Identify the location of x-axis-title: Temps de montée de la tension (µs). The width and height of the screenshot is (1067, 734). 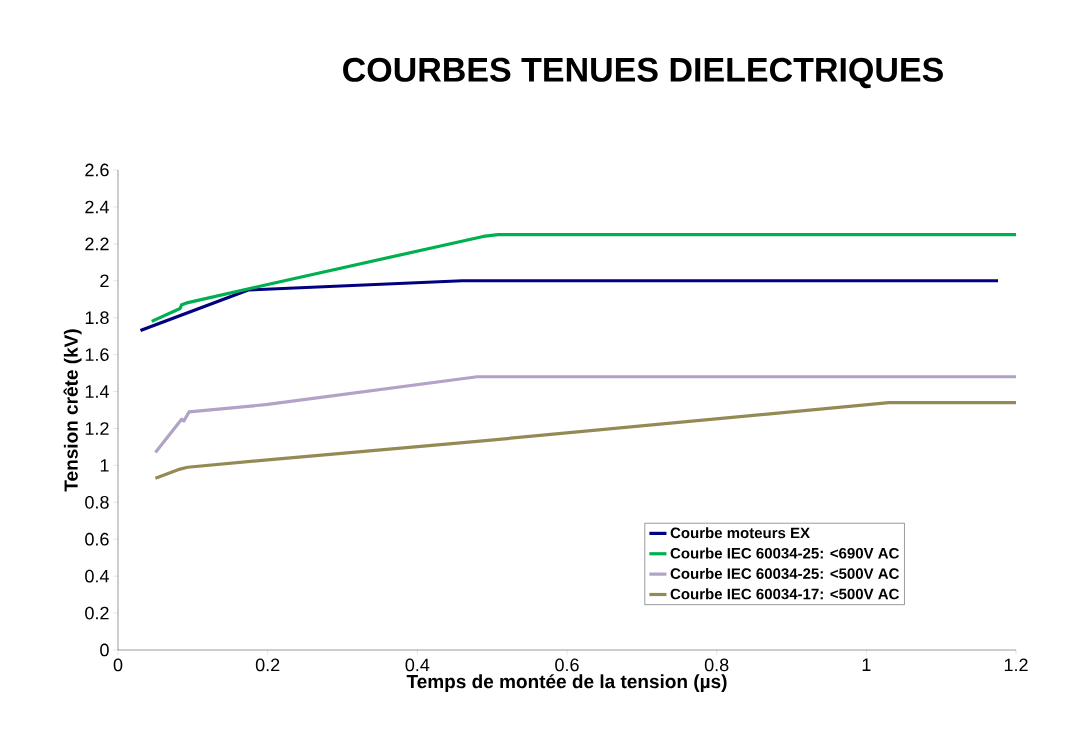
(566, 683).